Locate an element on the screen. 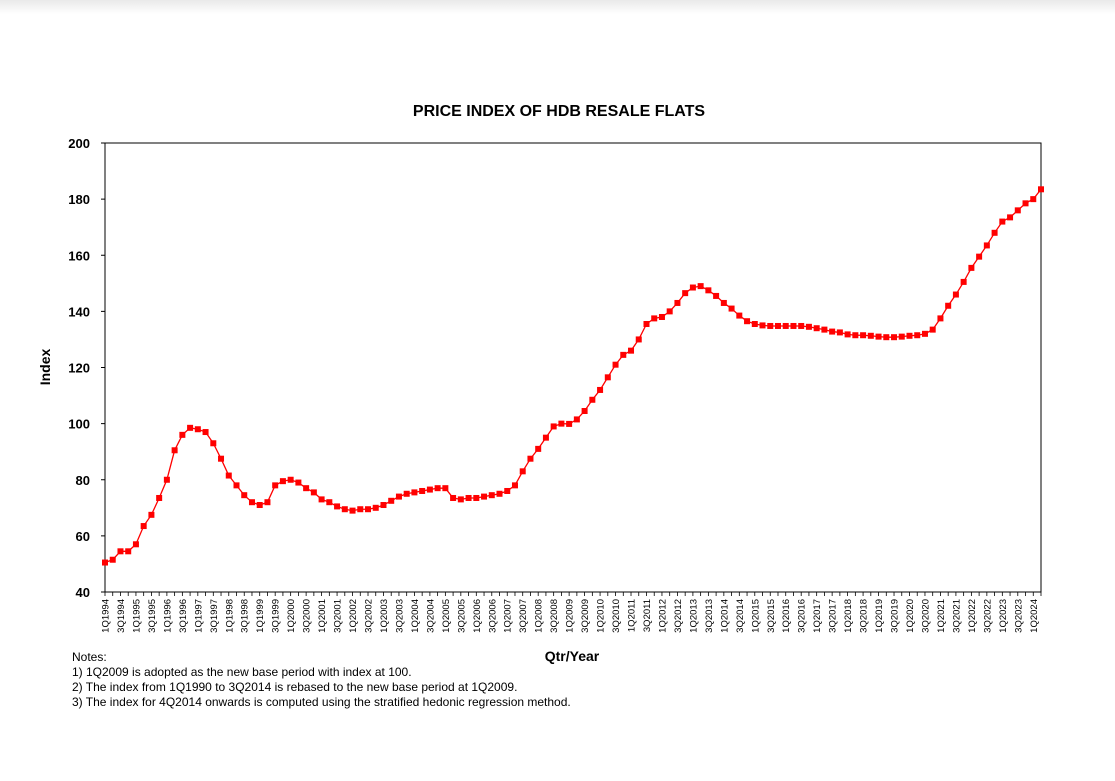  x-tick-label: 1Q2003 is located at coordinates (384, 616).